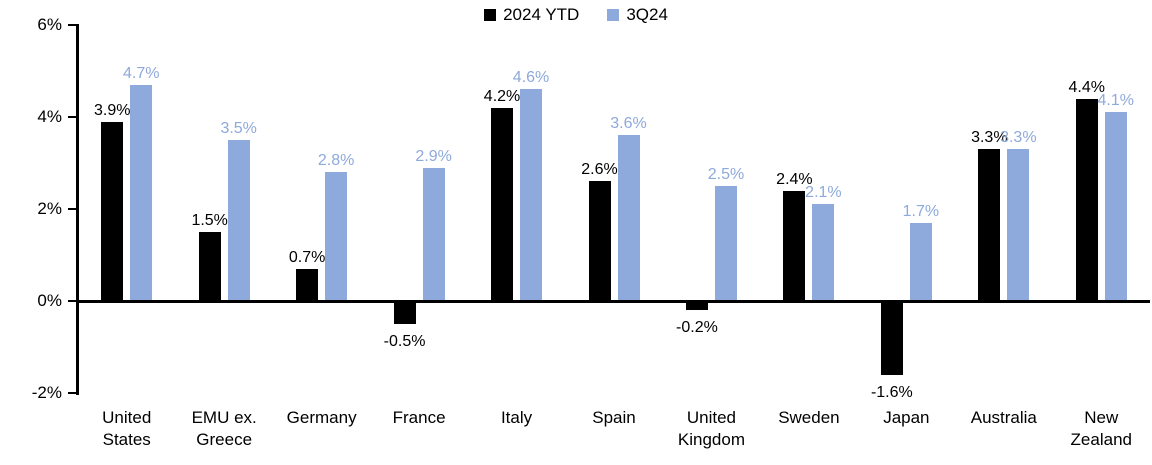  Describe the element at coordinates (502, 96) in the screenshot. I see `value-label-2024-ytd-italy: 4.2%` at that location.